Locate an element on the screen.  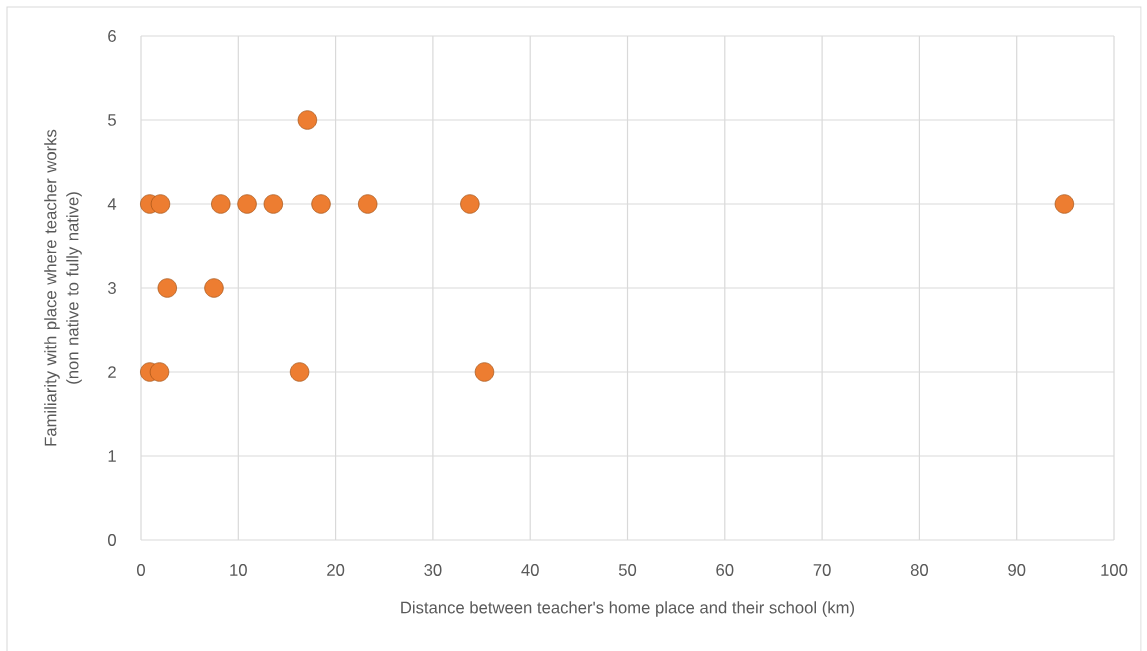
y-tick-label: 6 is located at coordinates (112, 36).